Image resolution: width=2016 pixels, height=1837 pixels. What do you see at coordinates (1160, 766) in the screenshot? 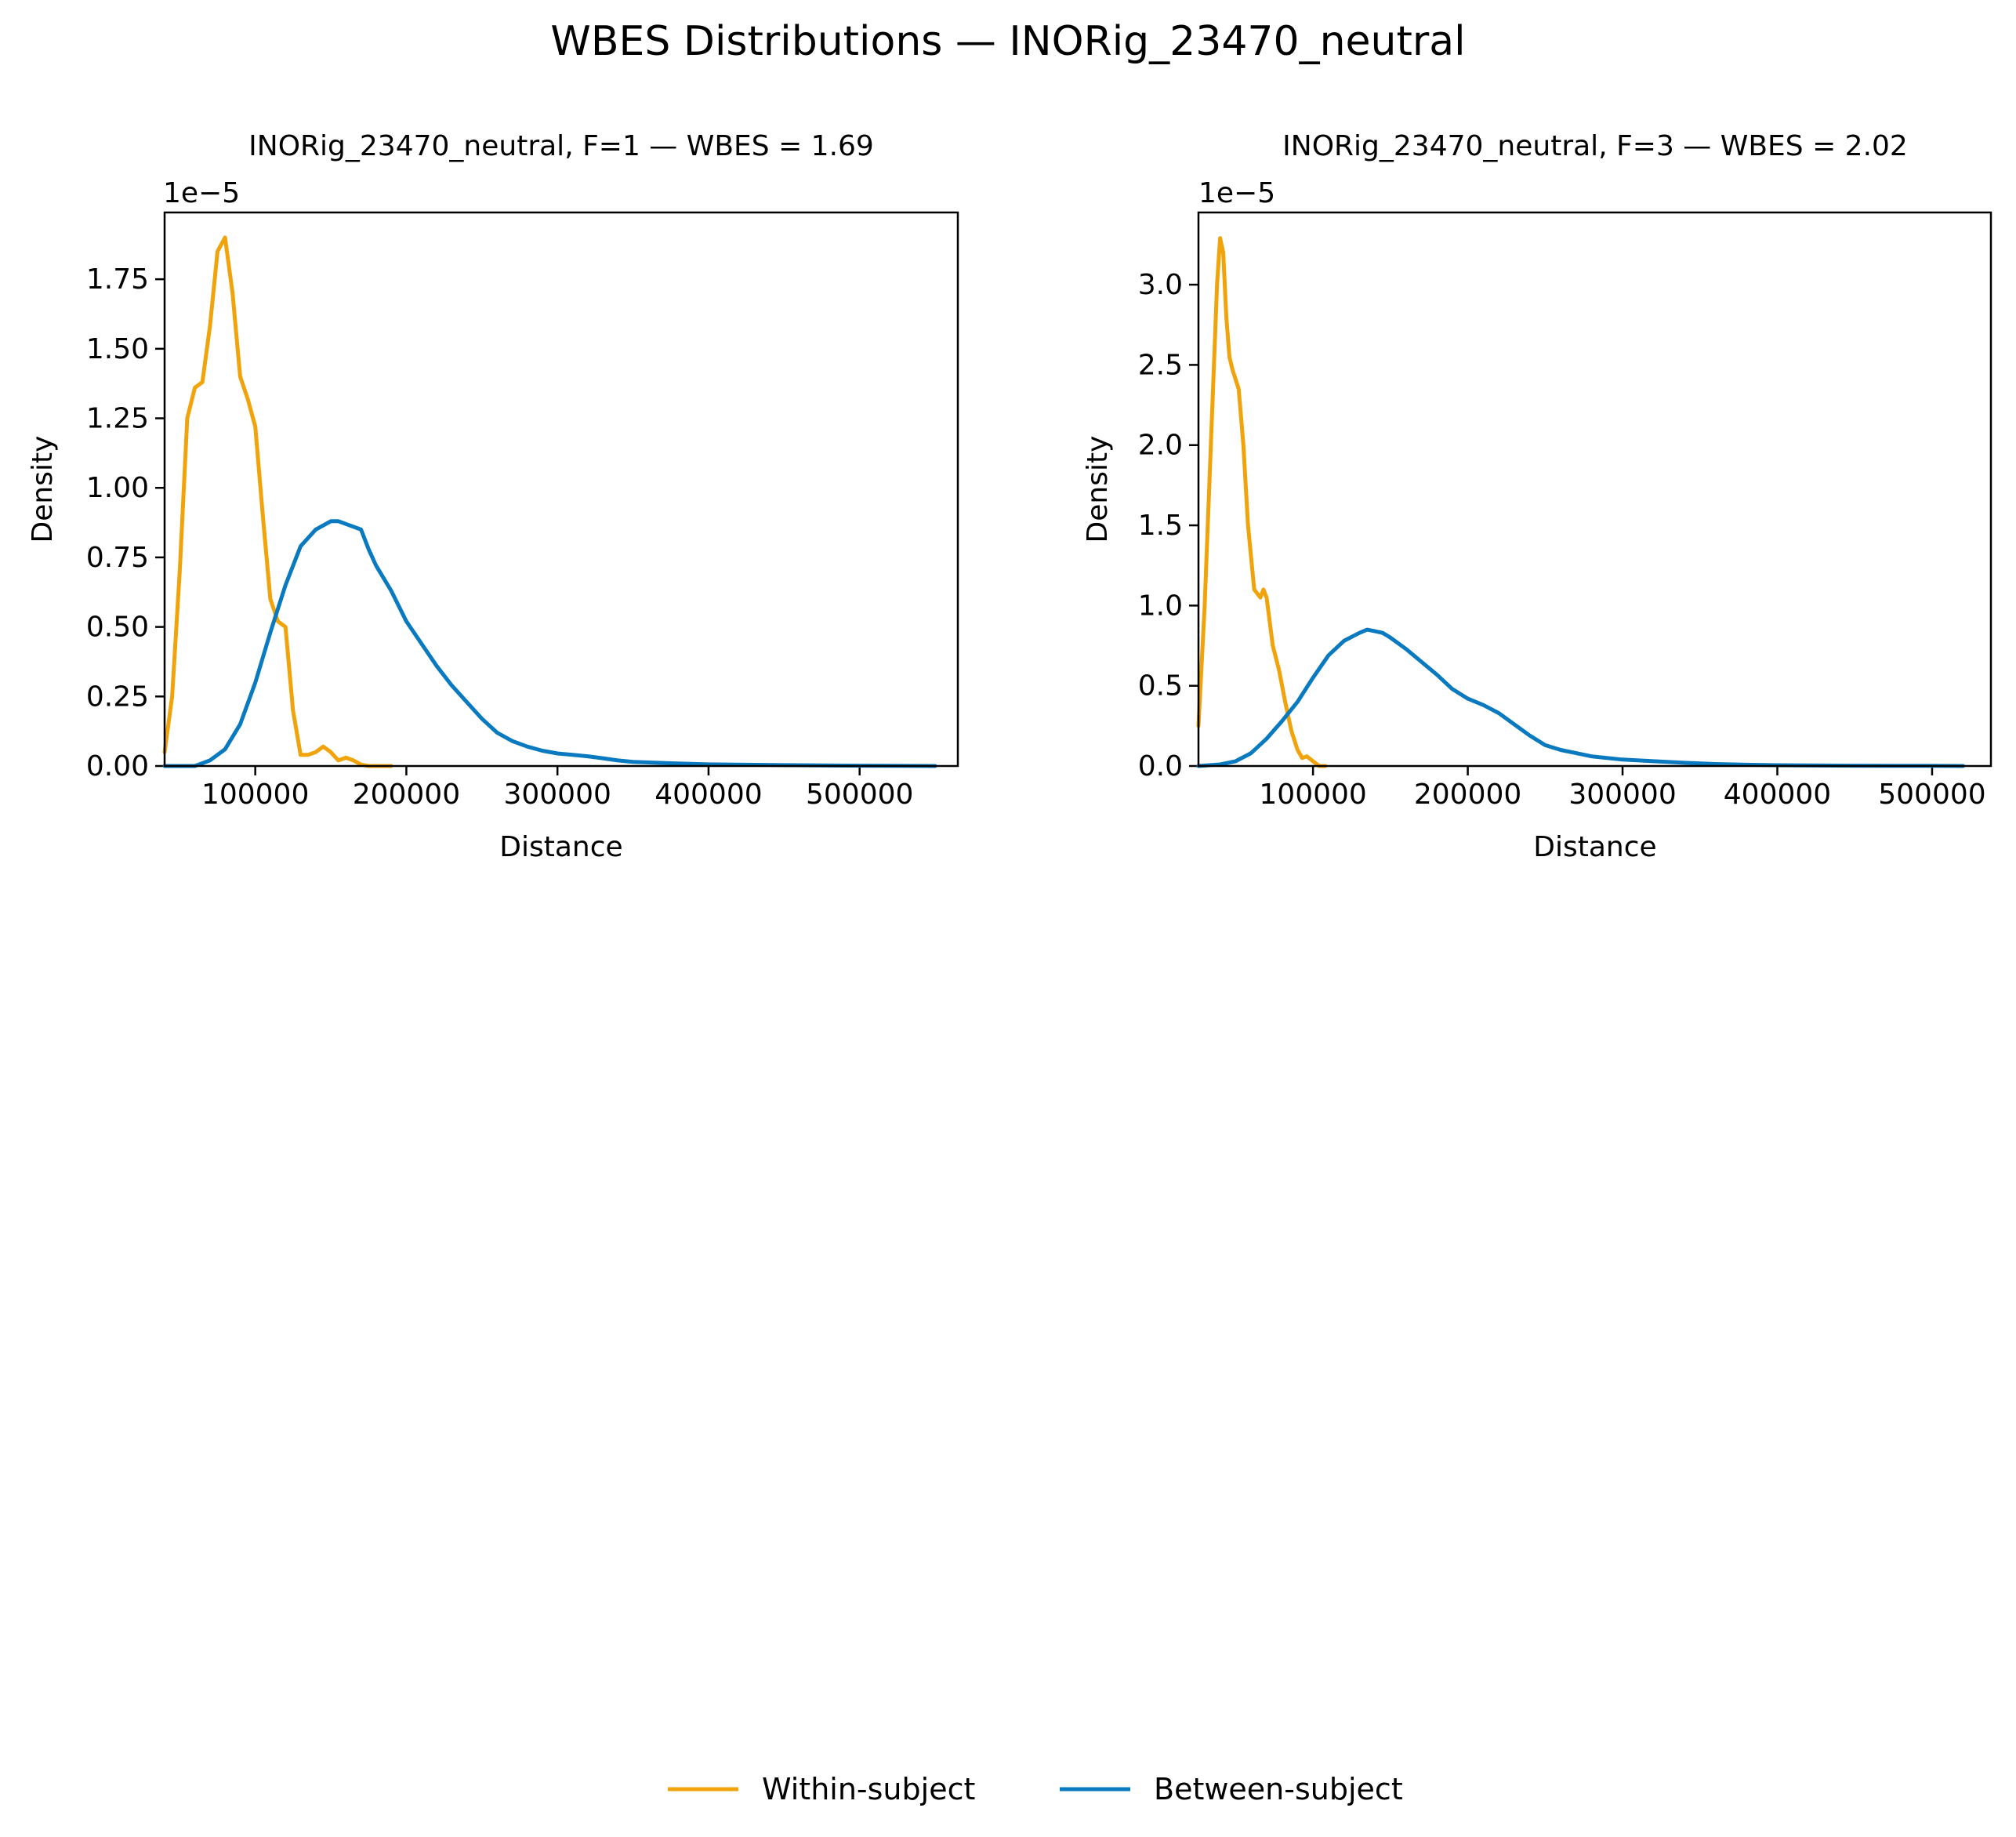
I see `y-tick-label: 0.0` at bounding box center [1160, 766].